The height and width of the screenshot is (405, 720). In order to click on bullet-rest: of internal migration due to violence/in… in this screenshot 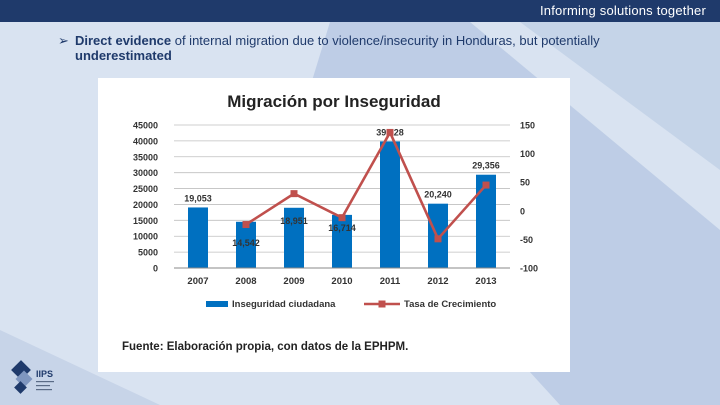, I will do `click(385, 40)`.